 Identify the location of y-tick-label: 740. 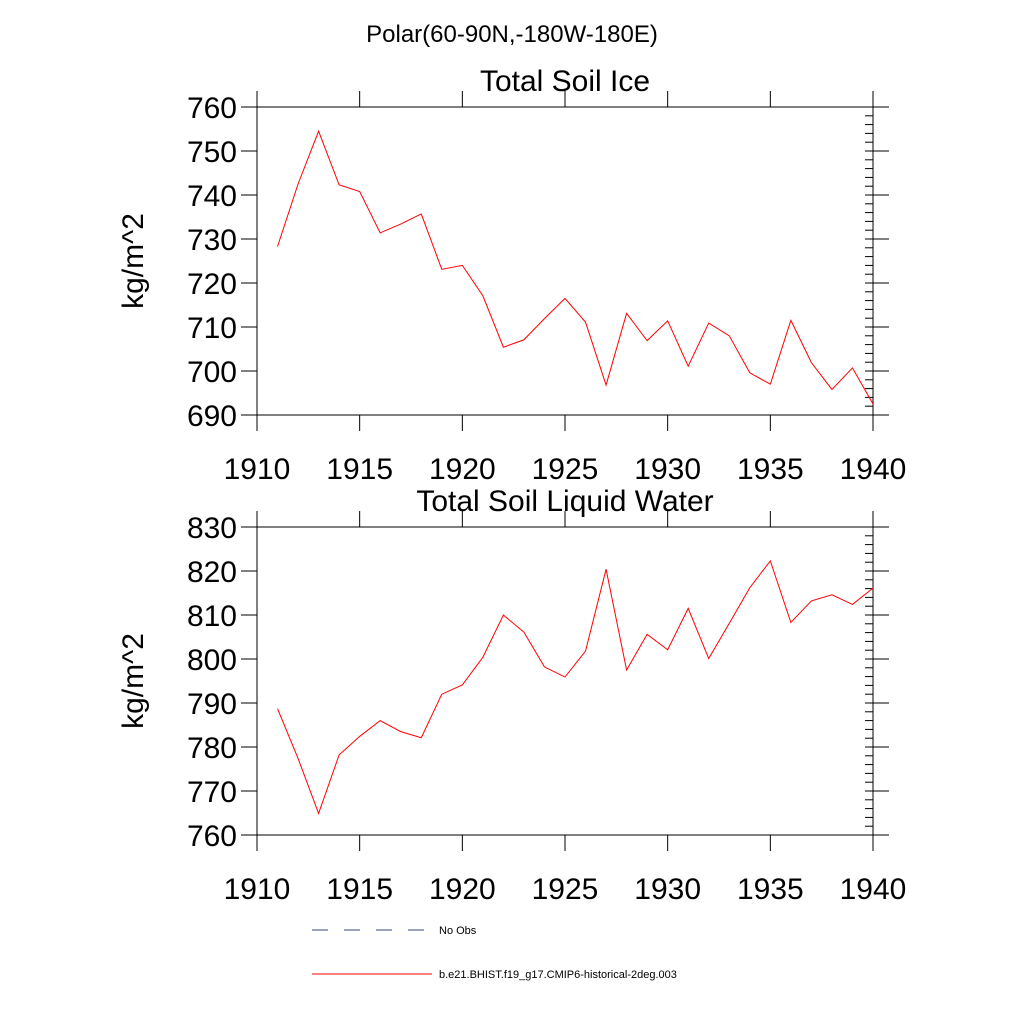
(212, 196).